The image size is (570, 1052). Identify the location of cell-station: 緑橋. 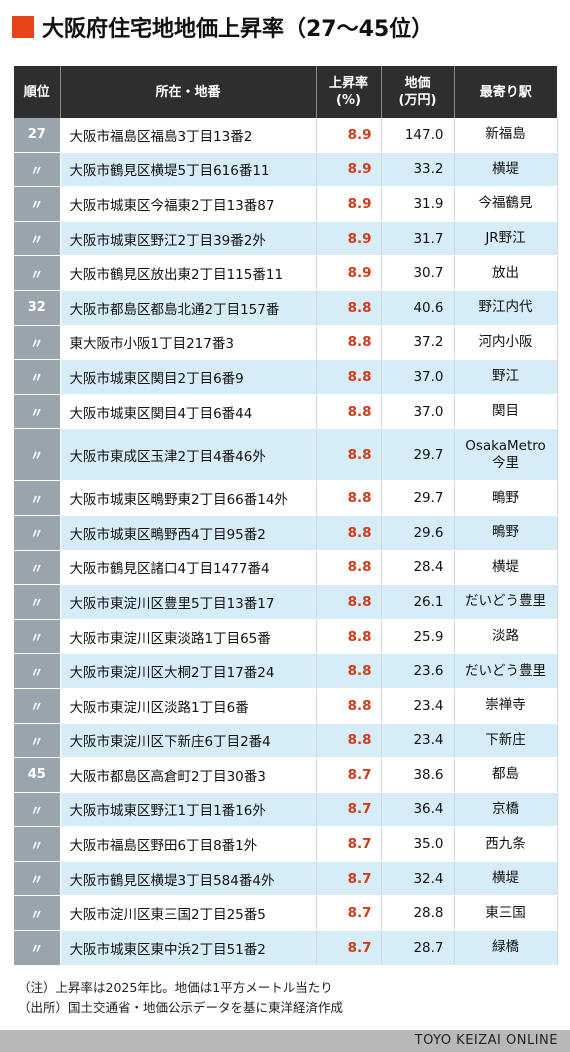
(506, 948).